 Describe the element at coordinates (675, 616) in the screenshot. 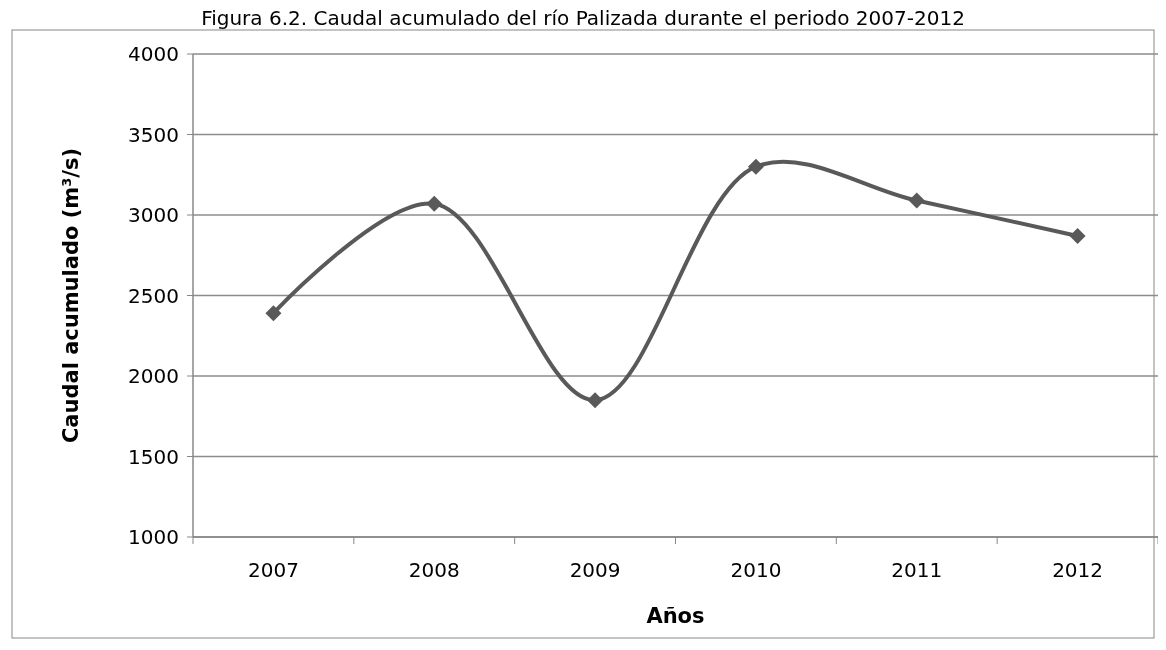

I see `x-axis-title: Años` at that location.